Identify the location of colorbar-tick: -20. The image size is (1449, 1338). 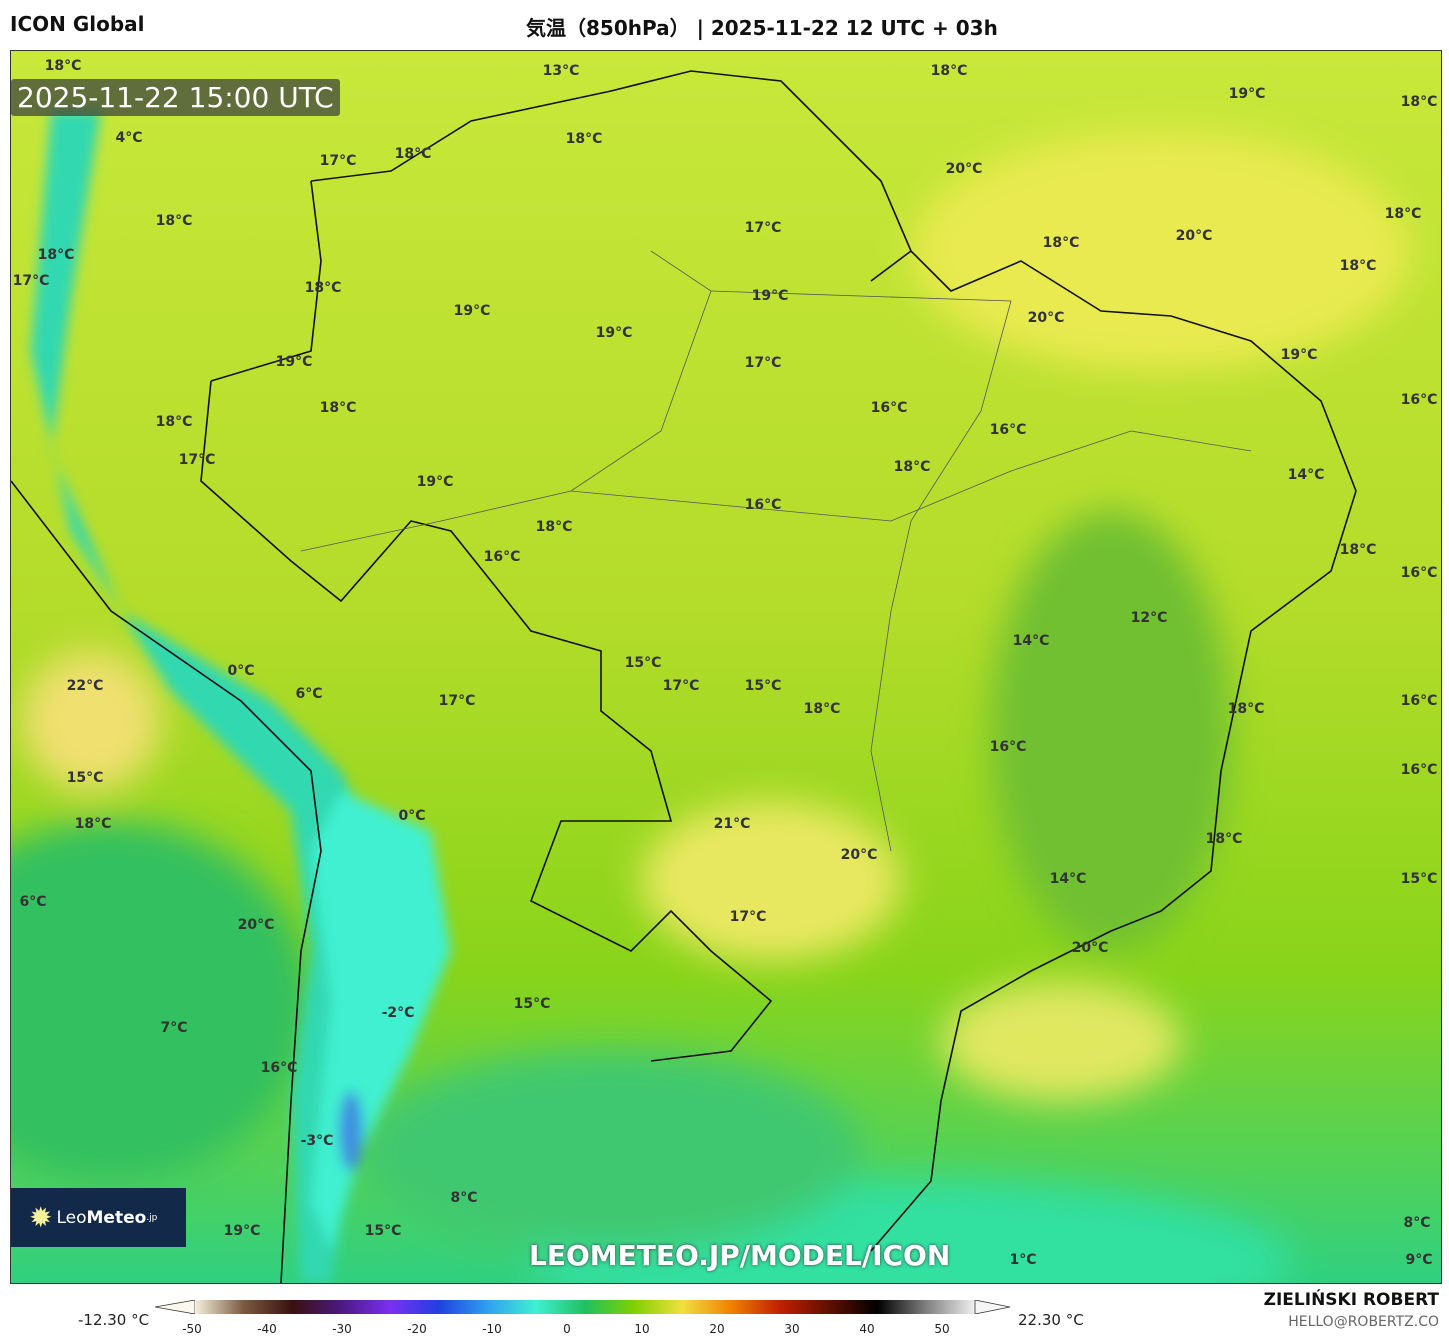
(417, 1329).